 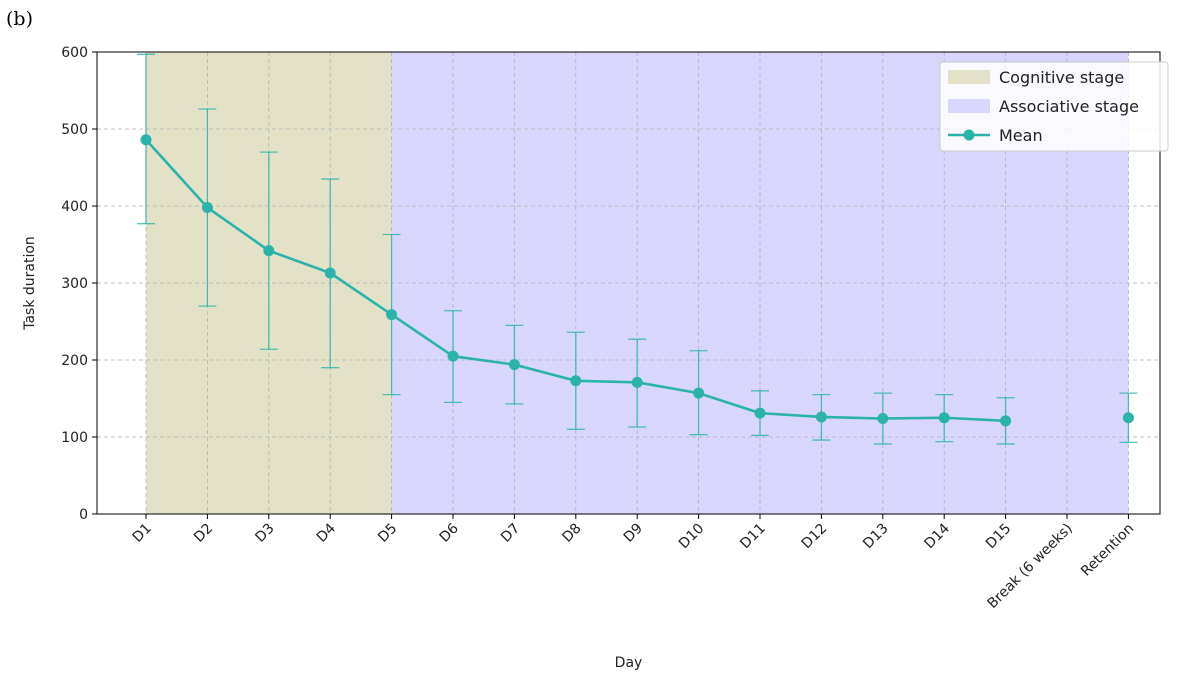 I want to click on y-tick-label: 400, so click(x=74, y=207).